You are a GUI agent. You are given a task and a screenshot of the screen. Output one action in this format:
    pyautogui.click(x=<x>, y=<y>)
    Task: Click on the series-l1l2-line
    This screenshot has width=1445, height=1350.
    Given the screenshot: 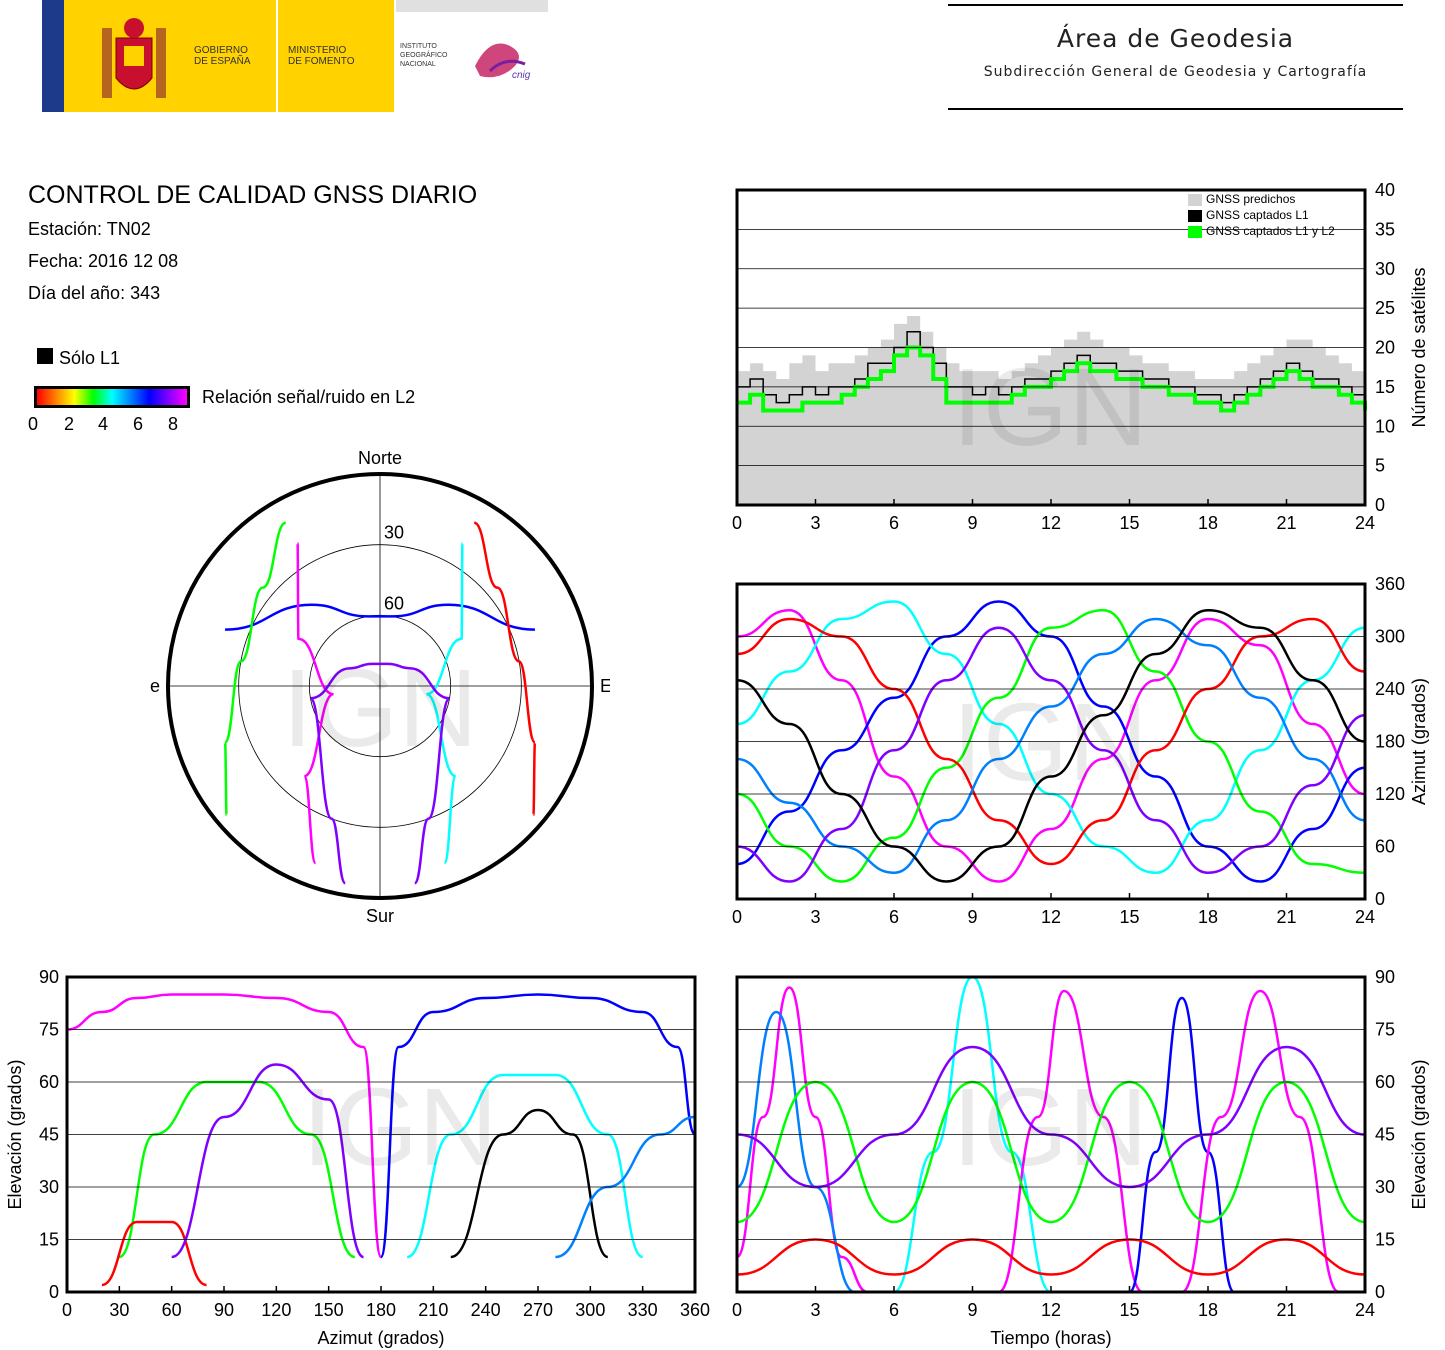 What is the action you would take?
    pyautogui.click(x=1052, y=379)
    